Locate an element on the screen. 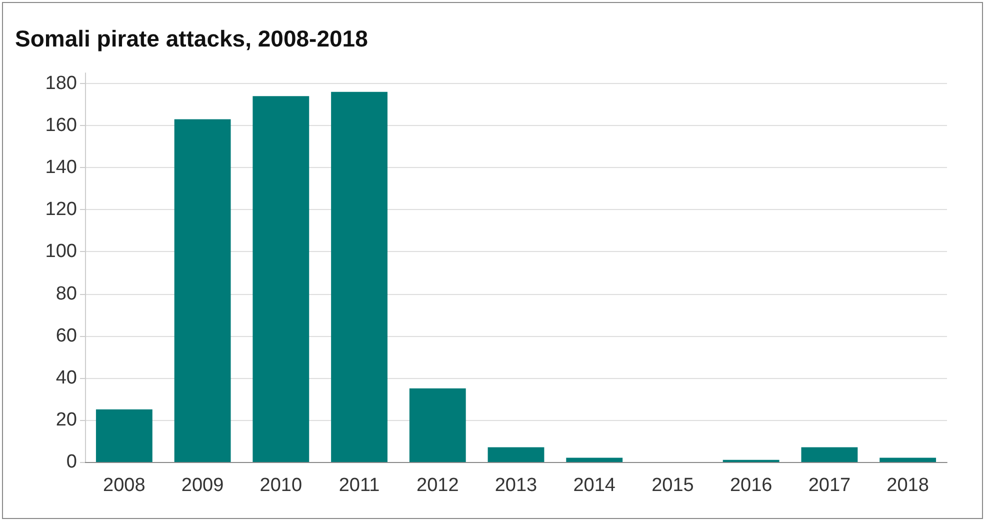  y-tick-label: 120 is located at coordinates (61, 209).